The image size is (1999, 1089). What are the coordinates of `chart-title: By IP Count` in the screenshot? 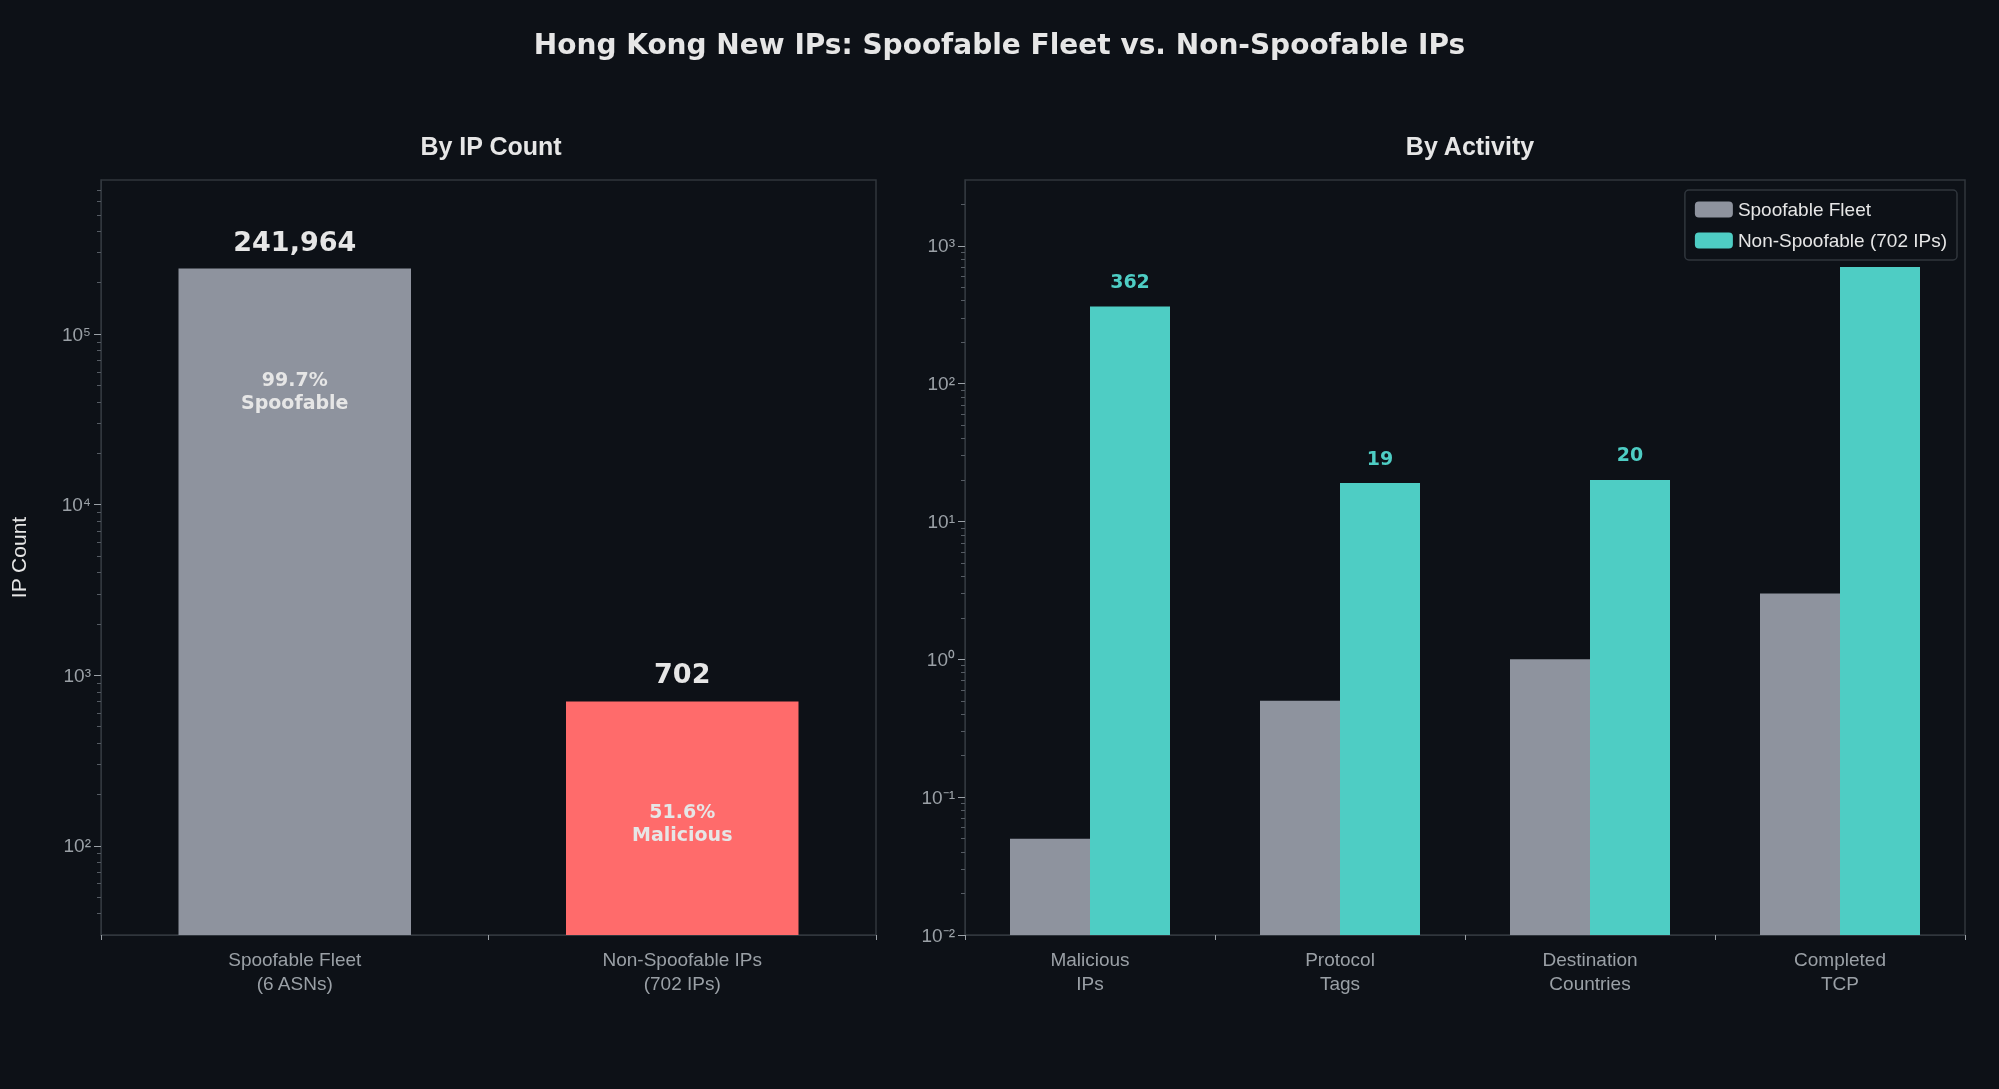 It's located at (491, 145).